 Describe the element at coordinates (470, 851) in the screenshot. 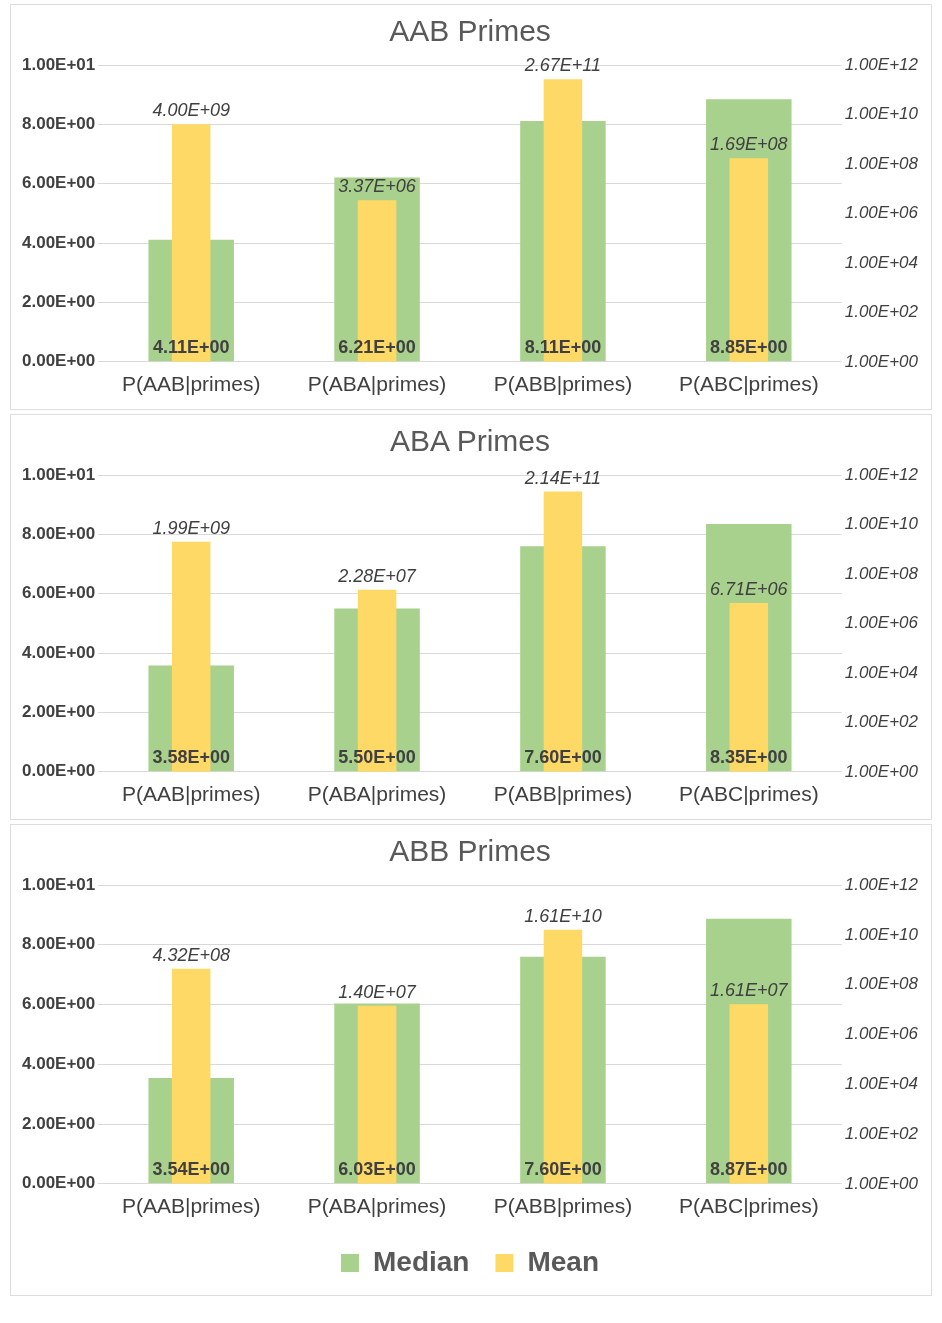

I see `chart-title: ABB Primes` at that location.